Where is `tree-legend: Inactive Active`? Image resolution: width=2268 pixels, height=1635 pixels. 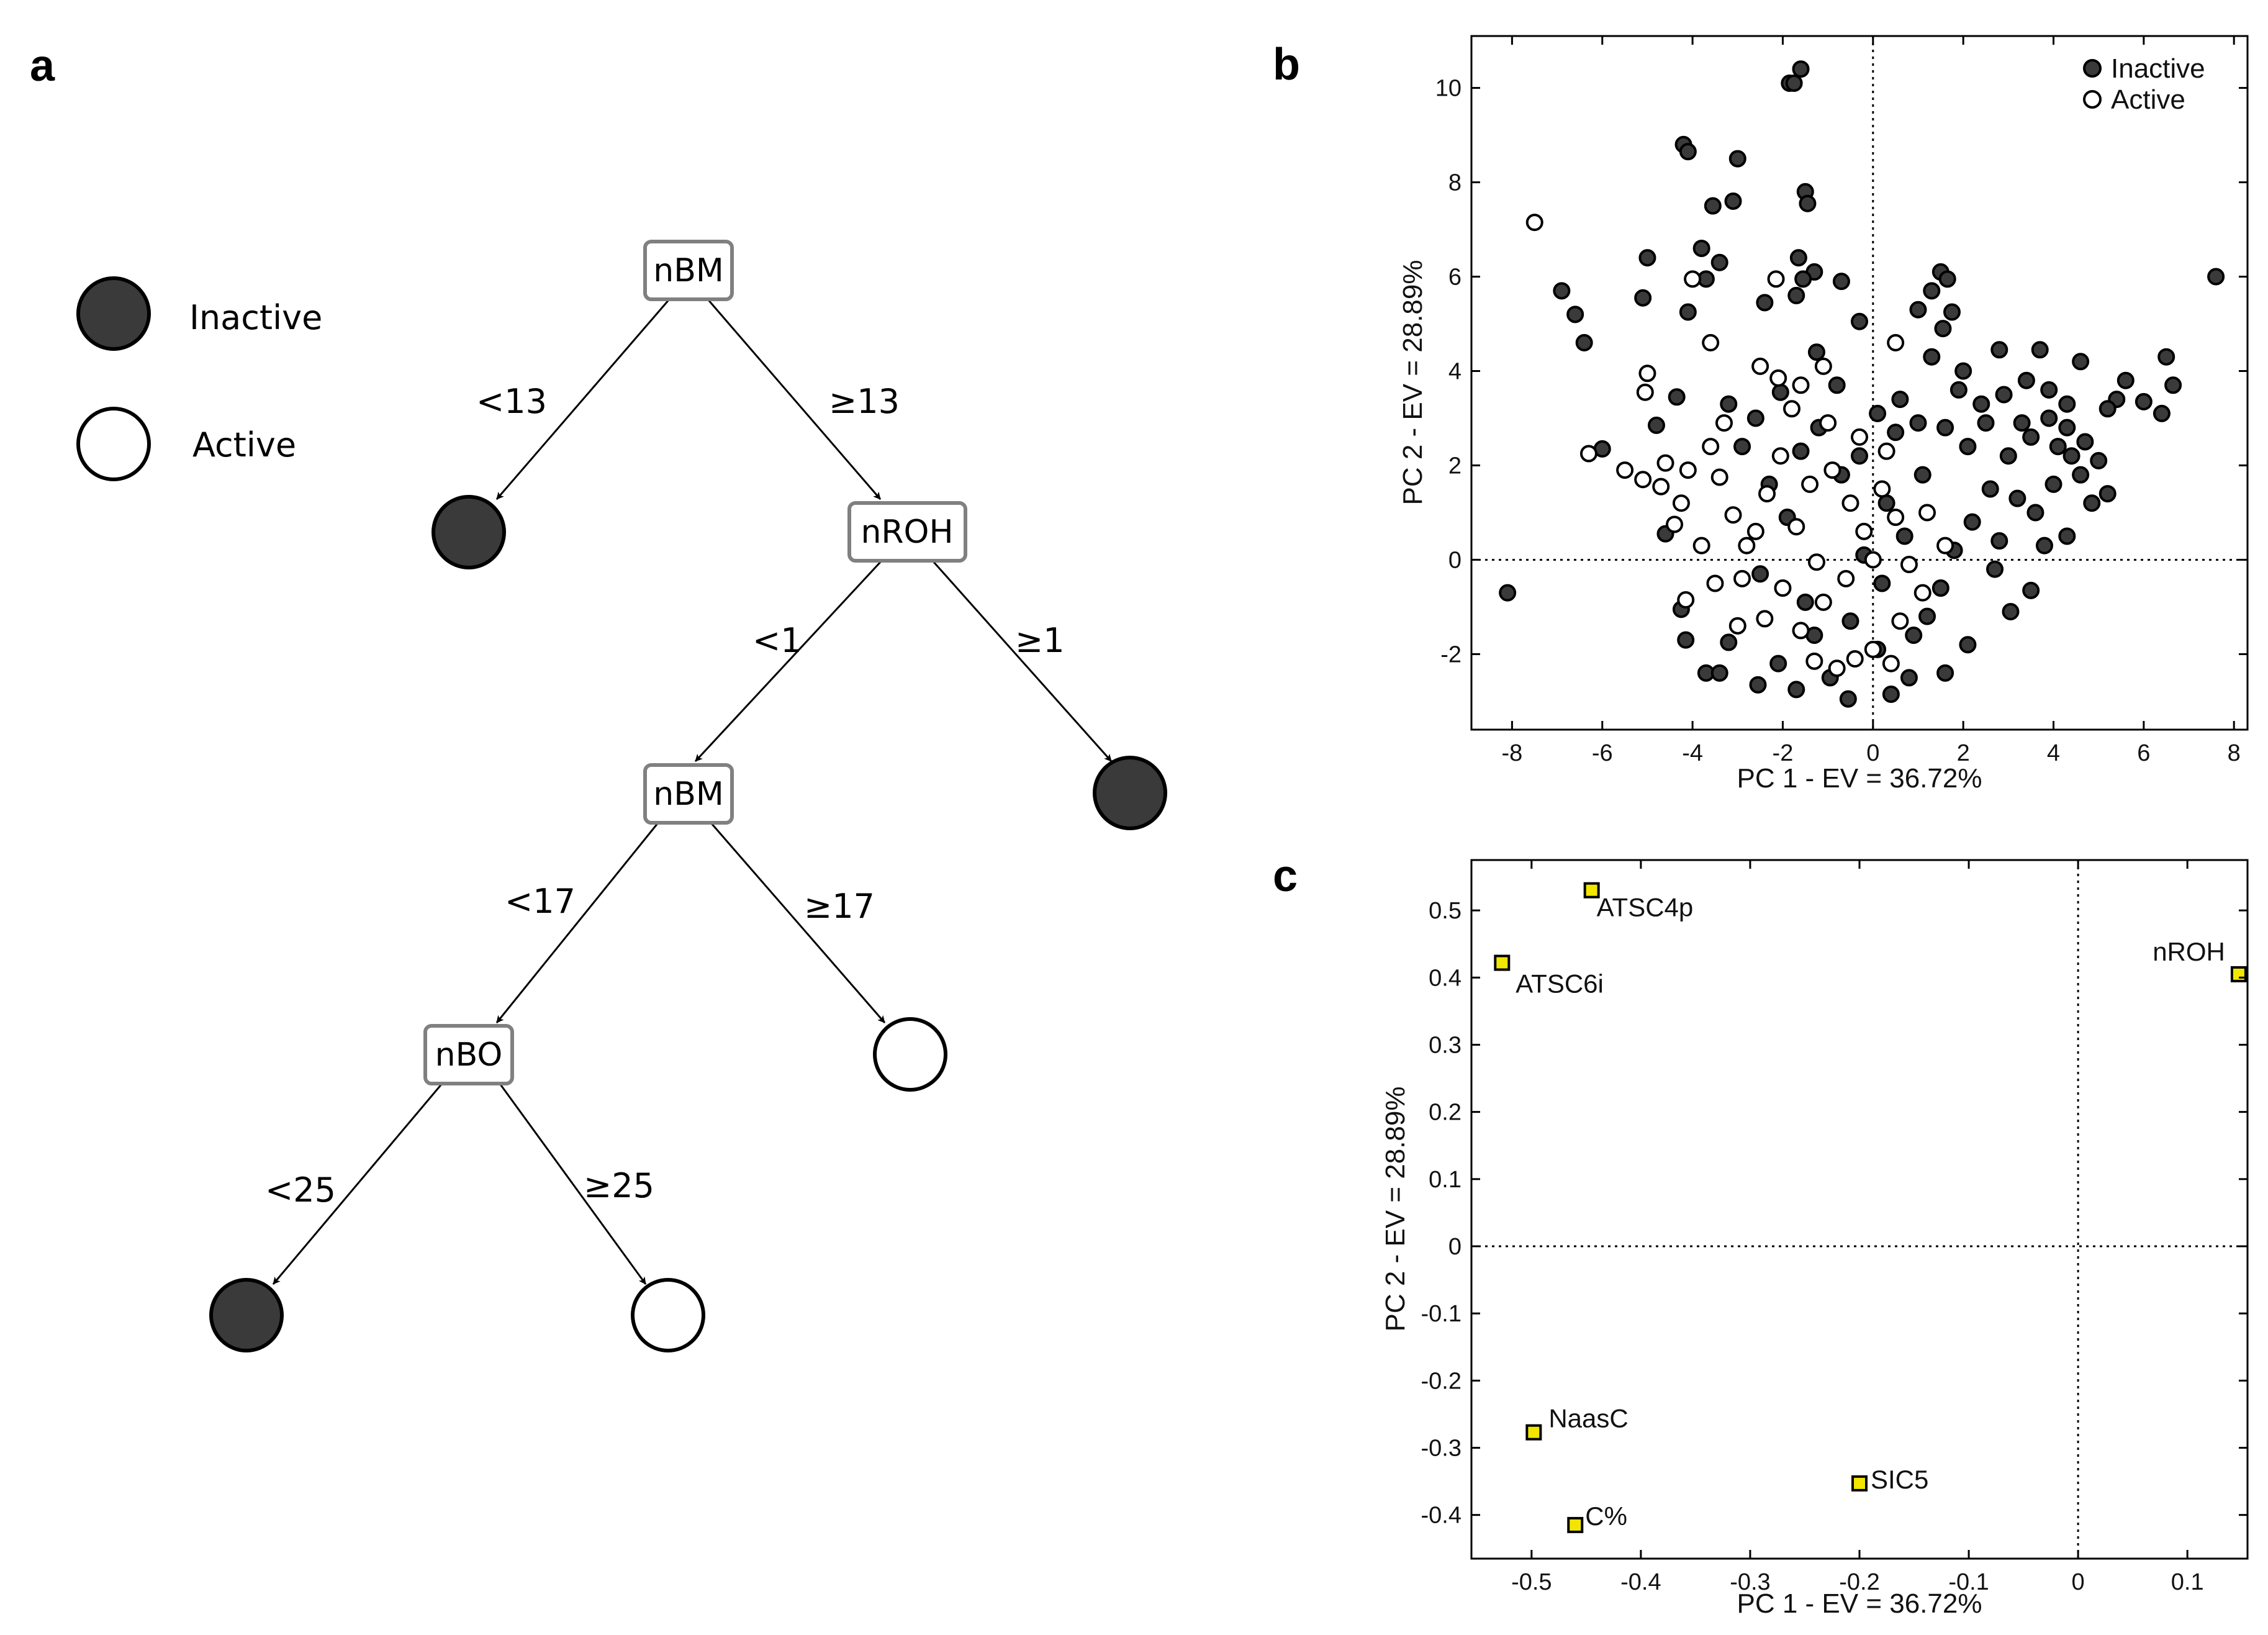 tree-legend: Inactive Active is located at coordinates (199, 379).